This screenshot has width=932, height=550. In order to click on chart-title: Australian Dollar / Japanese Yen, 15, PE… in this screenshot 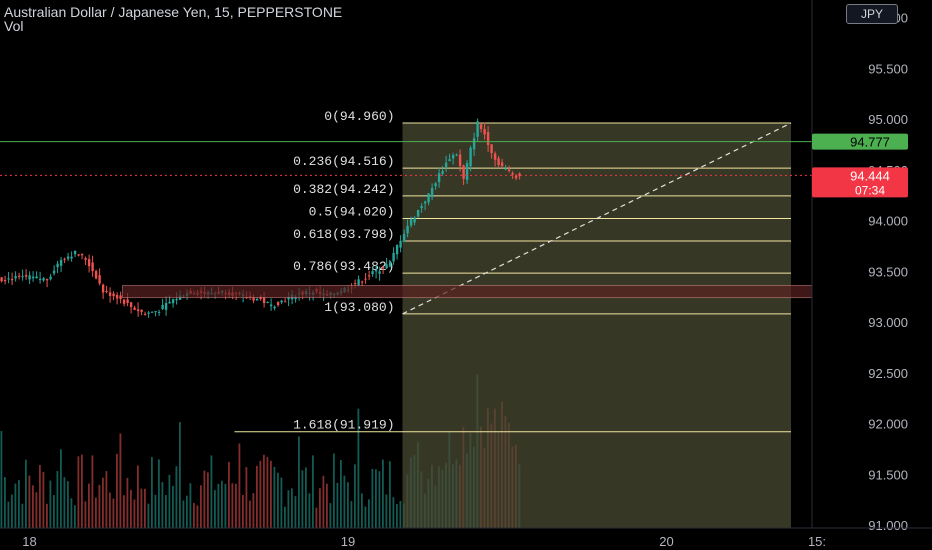, I will do `click(173, 12)`.